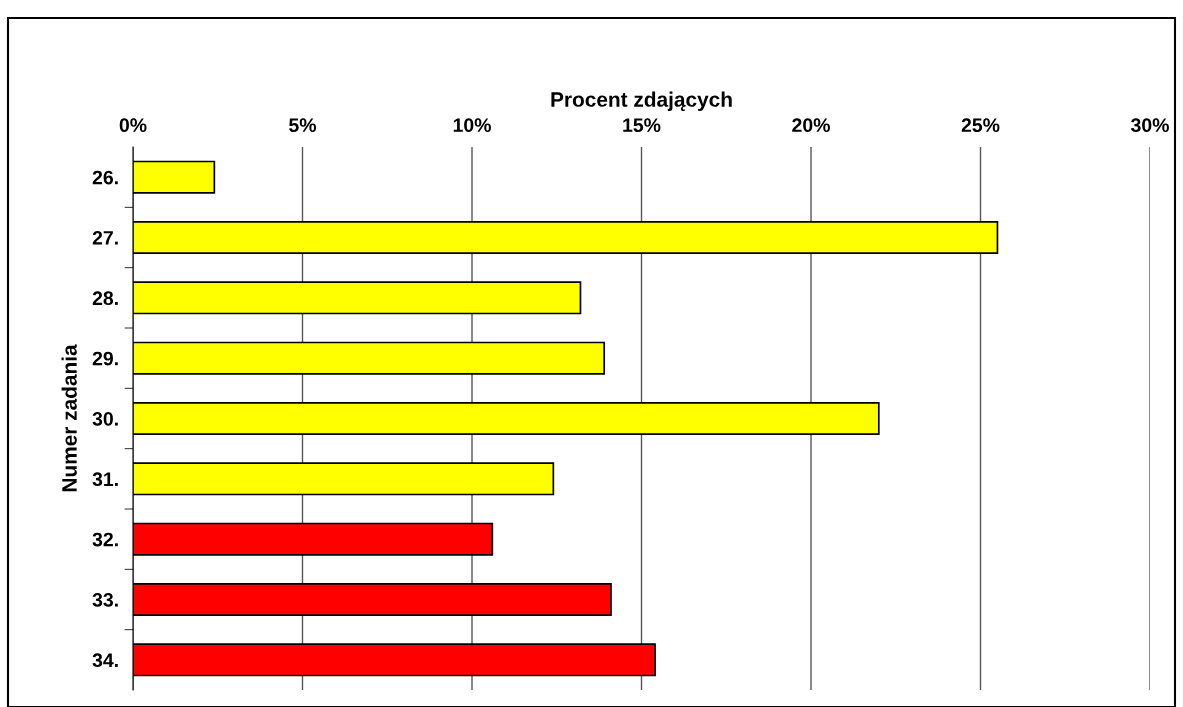 Image resolution: width=1183 pixels, height=707 pixels. I want to click on x-tick-label: 10%, so click(472, 125).